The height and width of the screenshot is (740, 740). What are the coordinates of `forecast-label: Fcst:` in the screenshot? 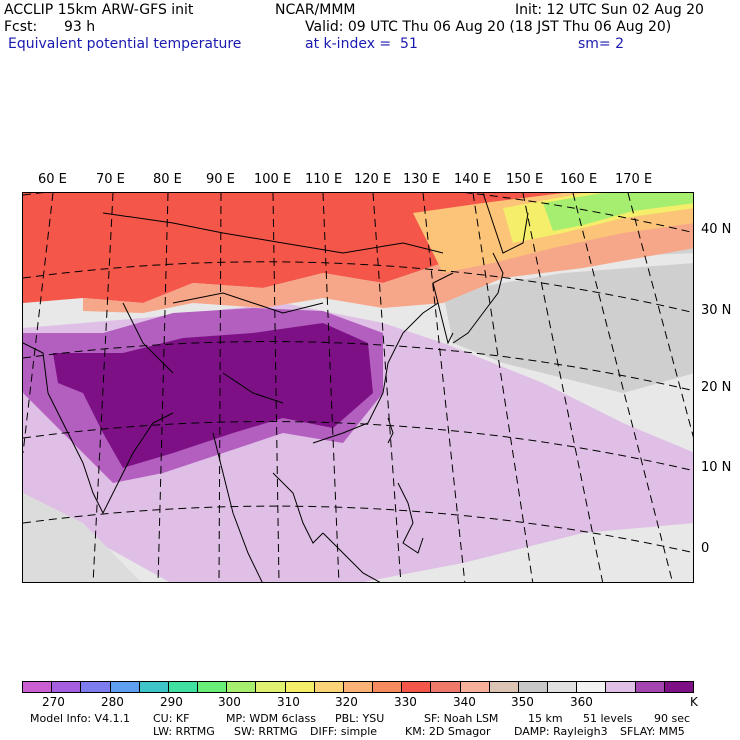 It's located at (21, 27).